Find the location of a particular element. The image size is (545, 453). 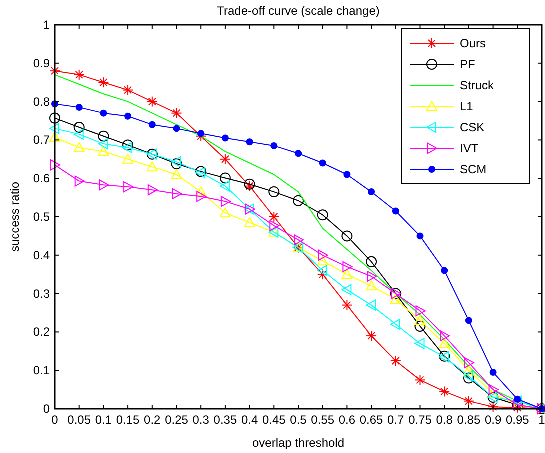

x-tick-label: 0.05 is located at coordinates (80, 420).